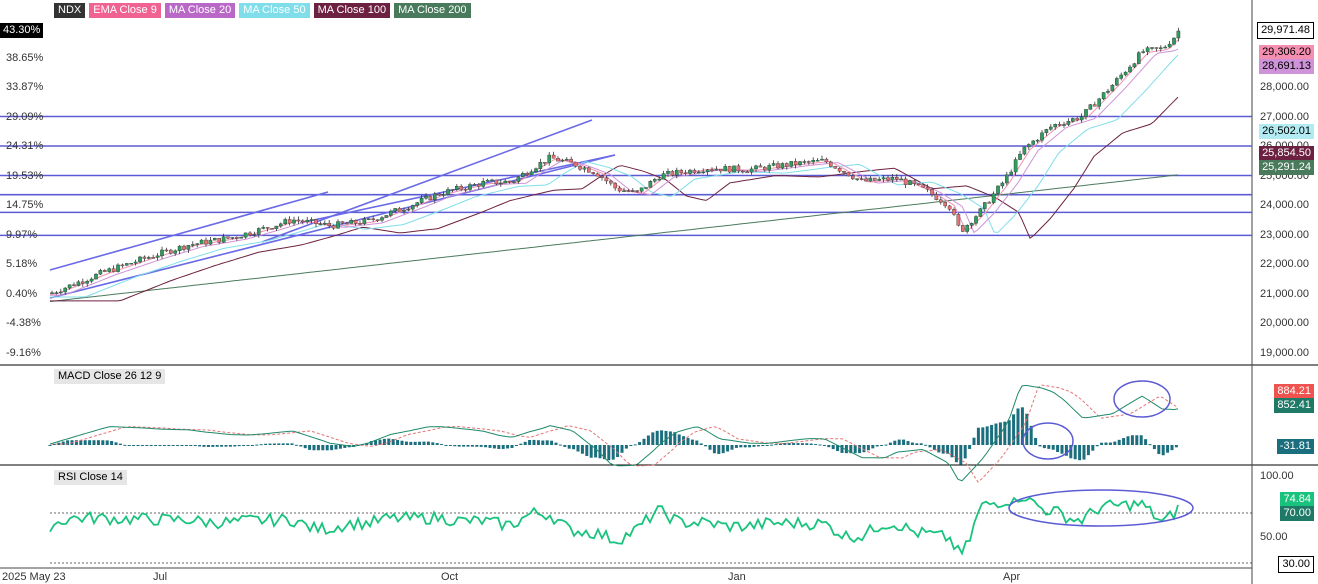 This screenshot has height=584, width=1318. What do you see at coordinates (110, 376) in the screenshot?
I see `macd-label: MACD Close 26 12 9` at bounding box center [110, 376].